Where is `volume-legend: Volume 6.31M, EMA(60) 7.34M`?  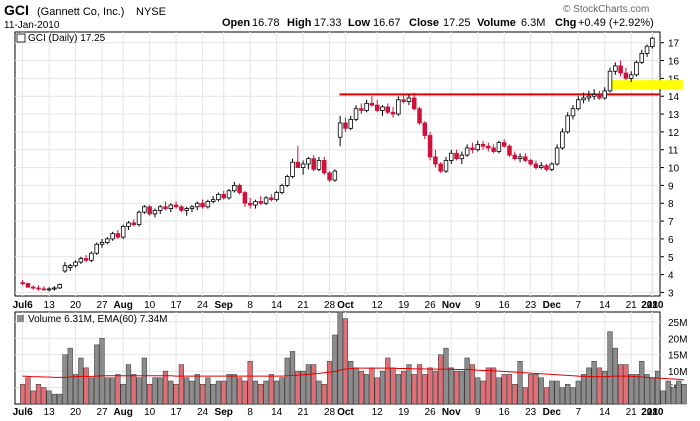 volume-legend: Volume 6.31M, EMA(60) 7.34M is located at coordinates (98, 319).